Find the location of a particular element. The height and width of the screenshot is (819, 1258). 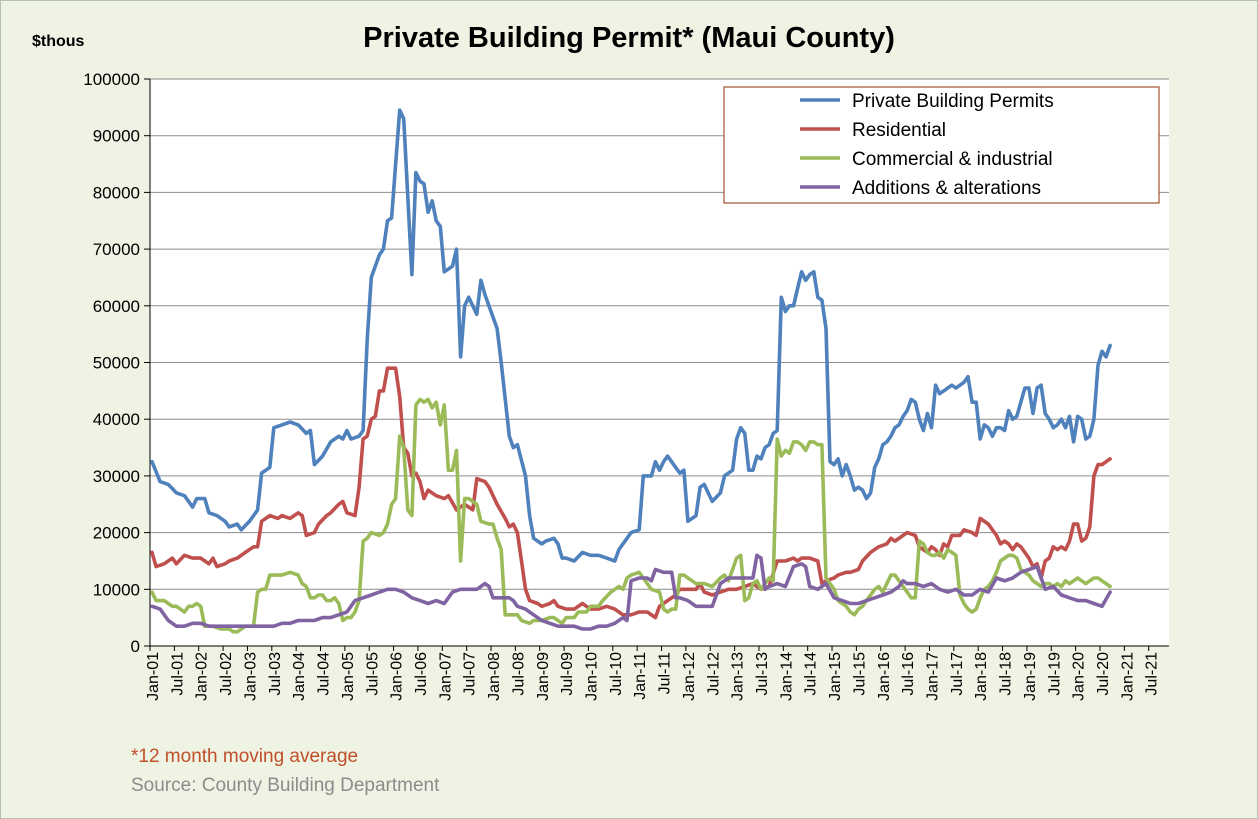

legend-label: Additions & alterations is located at coordinates (946, 188).